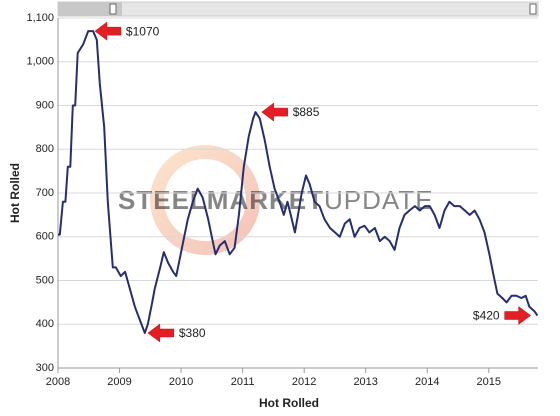  I want to click on watermark-part: UPDATE, so click(379, 200).